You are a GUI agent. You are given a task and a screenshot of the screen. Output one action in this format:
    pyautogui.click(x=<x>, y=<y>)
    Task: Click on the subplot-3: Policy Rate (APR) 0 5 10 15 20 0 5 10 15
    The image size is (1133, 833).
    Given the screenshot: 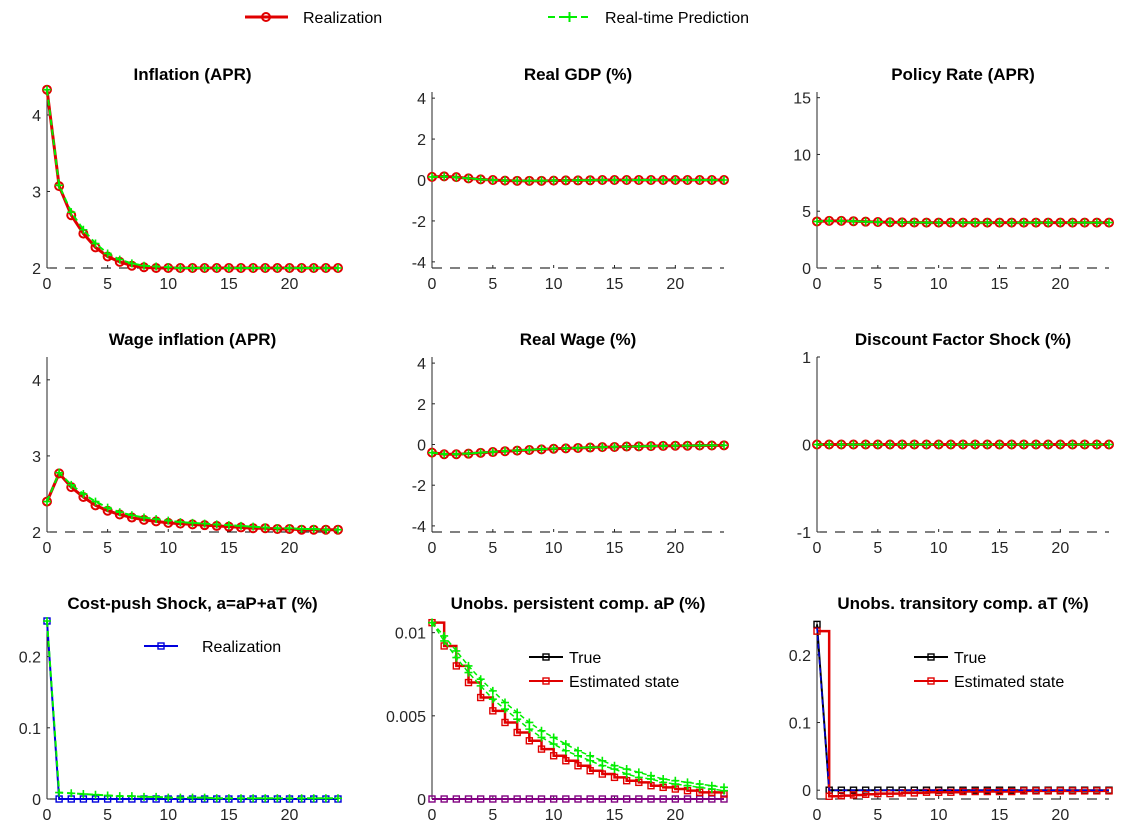 What is the action you would take?
    pyautogui.click(x=953, y=179)
    